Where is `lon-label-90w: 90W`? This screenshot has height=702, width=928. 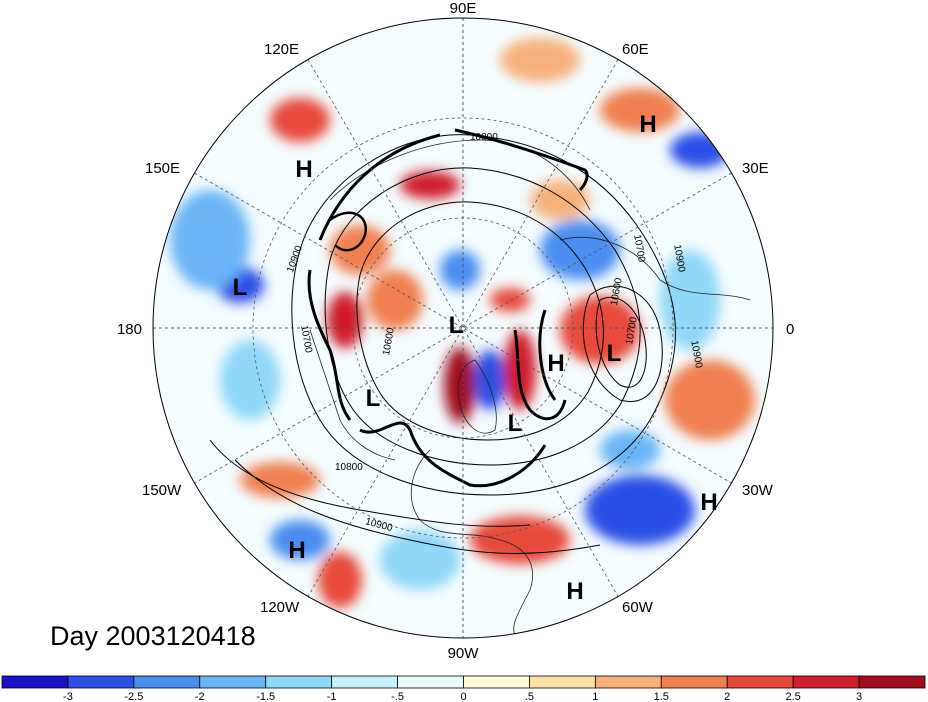 lon-label-90w: 90W is located at coordinates (464, 653).